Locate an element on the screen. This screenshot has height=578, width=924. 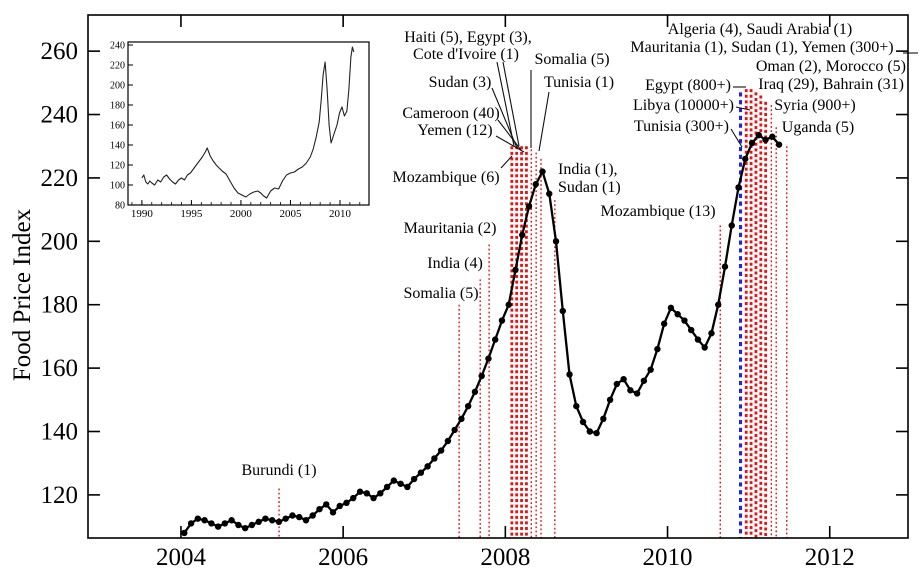
annotation-label: Tunisia (1) is located at coordinates (579, 82).